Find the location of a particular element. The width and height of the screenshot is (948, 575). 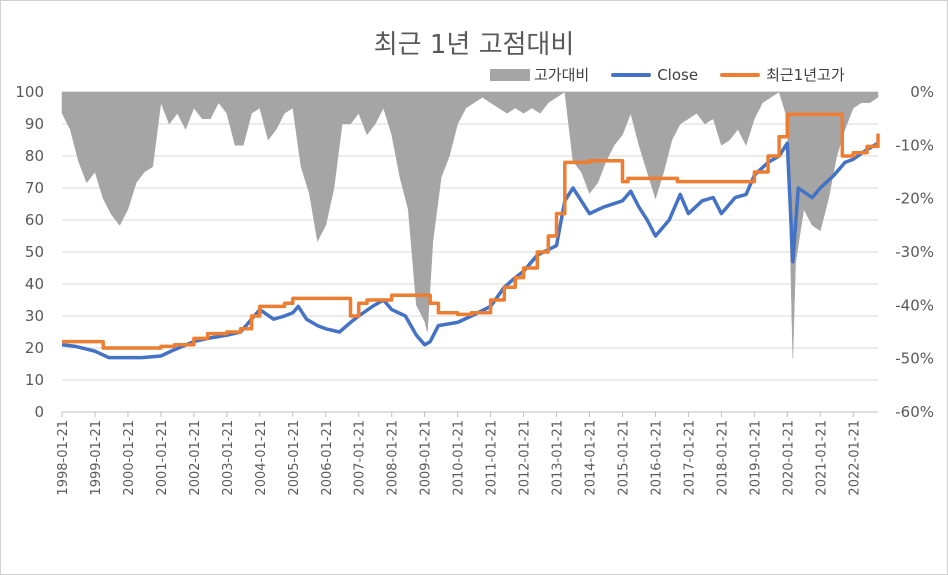

x-tick-2010-01-21: 2010-01-21 is located at coordinates (459, 458).